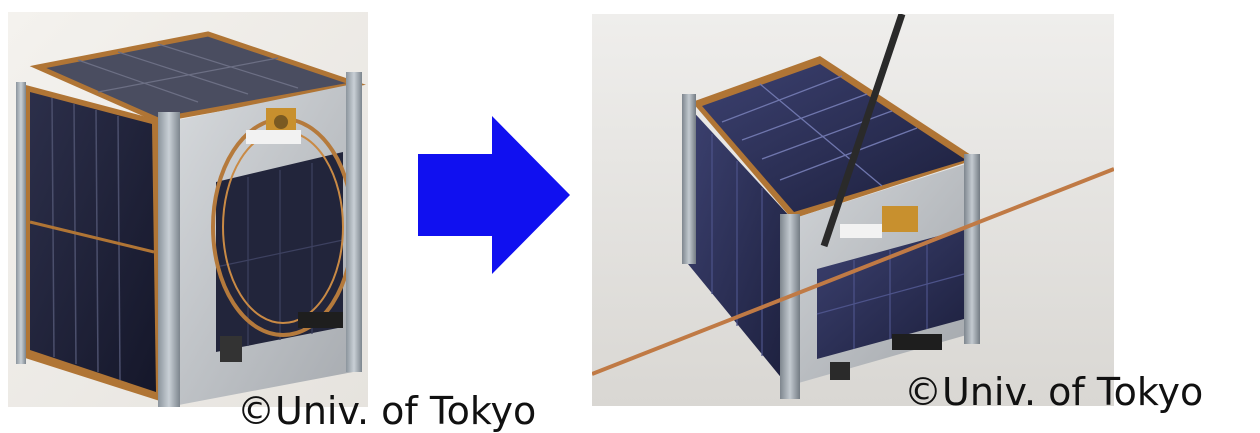 The height and width of the screenshot is (433, 1260). I want to click on right-arrow-icon, so click(494, 195).